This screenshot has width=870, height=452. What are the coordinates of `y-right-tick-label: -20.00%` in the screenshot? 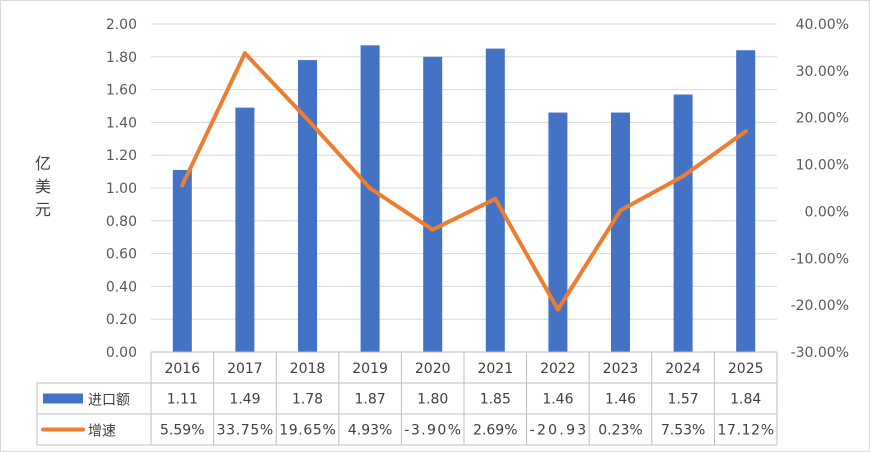 It's located at (820, 306).